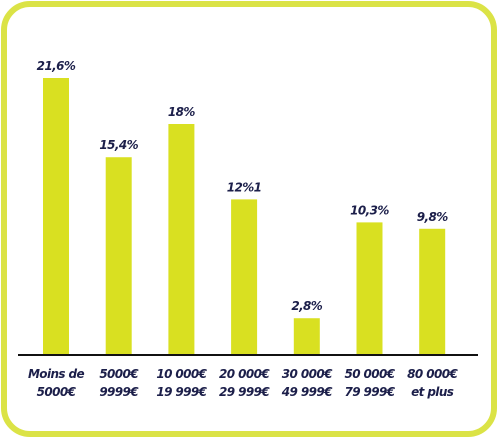 The height and width of the screenshot is (440, 500). I want to click on value-label: 21,6%, so click(56, 66).